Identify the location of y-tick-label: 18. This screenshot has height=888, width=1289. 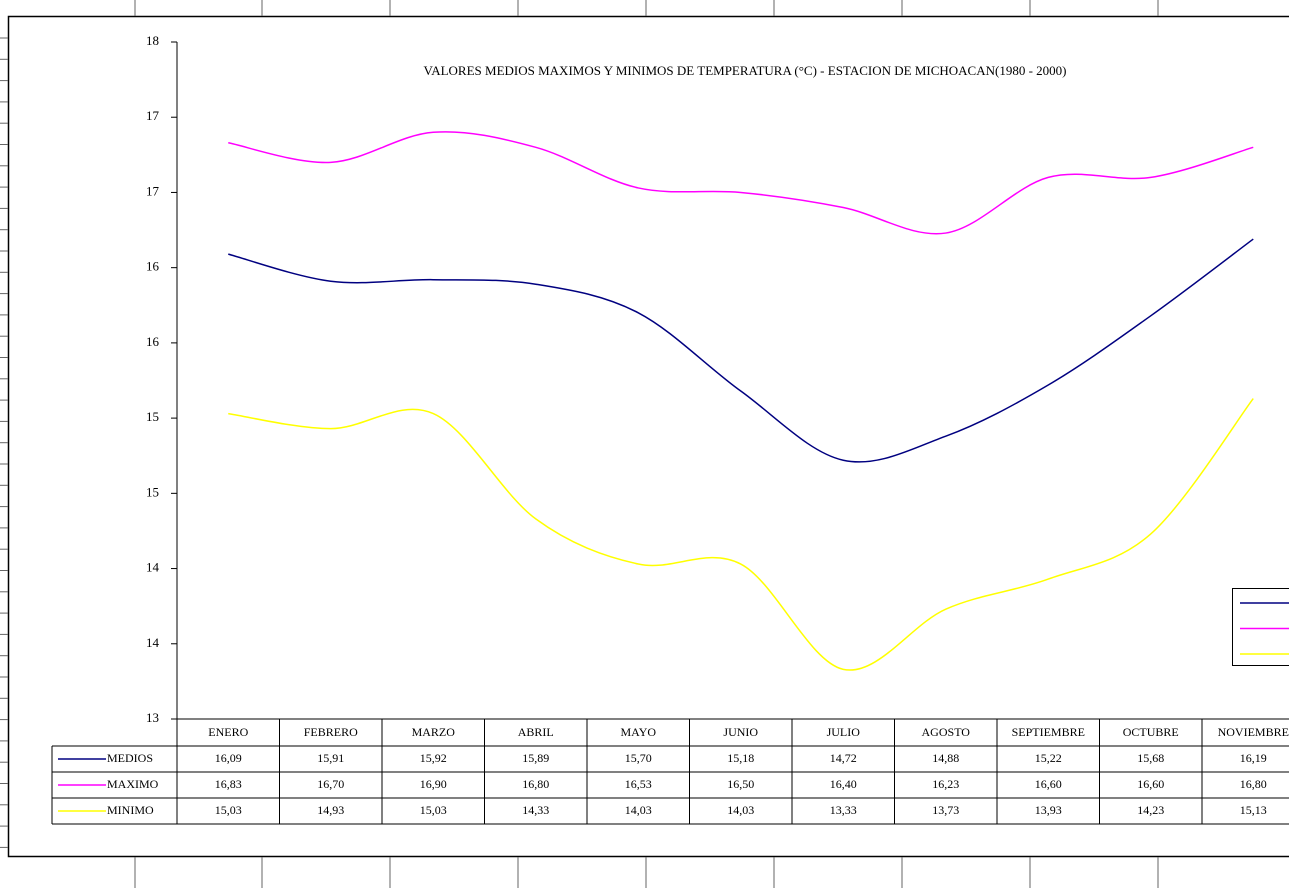
(152, 40).